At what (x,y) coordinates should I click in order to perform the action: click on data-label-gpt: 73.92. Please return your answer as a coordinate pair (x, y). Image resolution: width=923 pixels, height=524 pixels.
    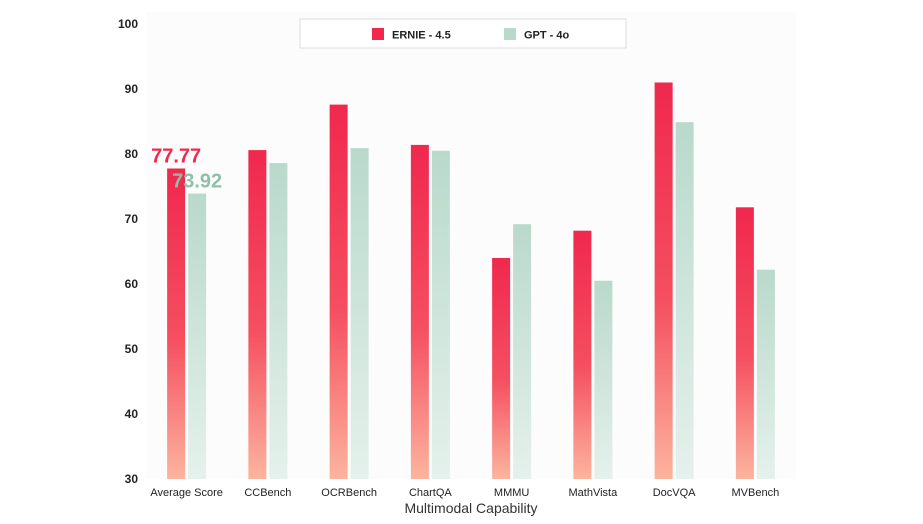
    Looking at the image, I should click on (197, 182).